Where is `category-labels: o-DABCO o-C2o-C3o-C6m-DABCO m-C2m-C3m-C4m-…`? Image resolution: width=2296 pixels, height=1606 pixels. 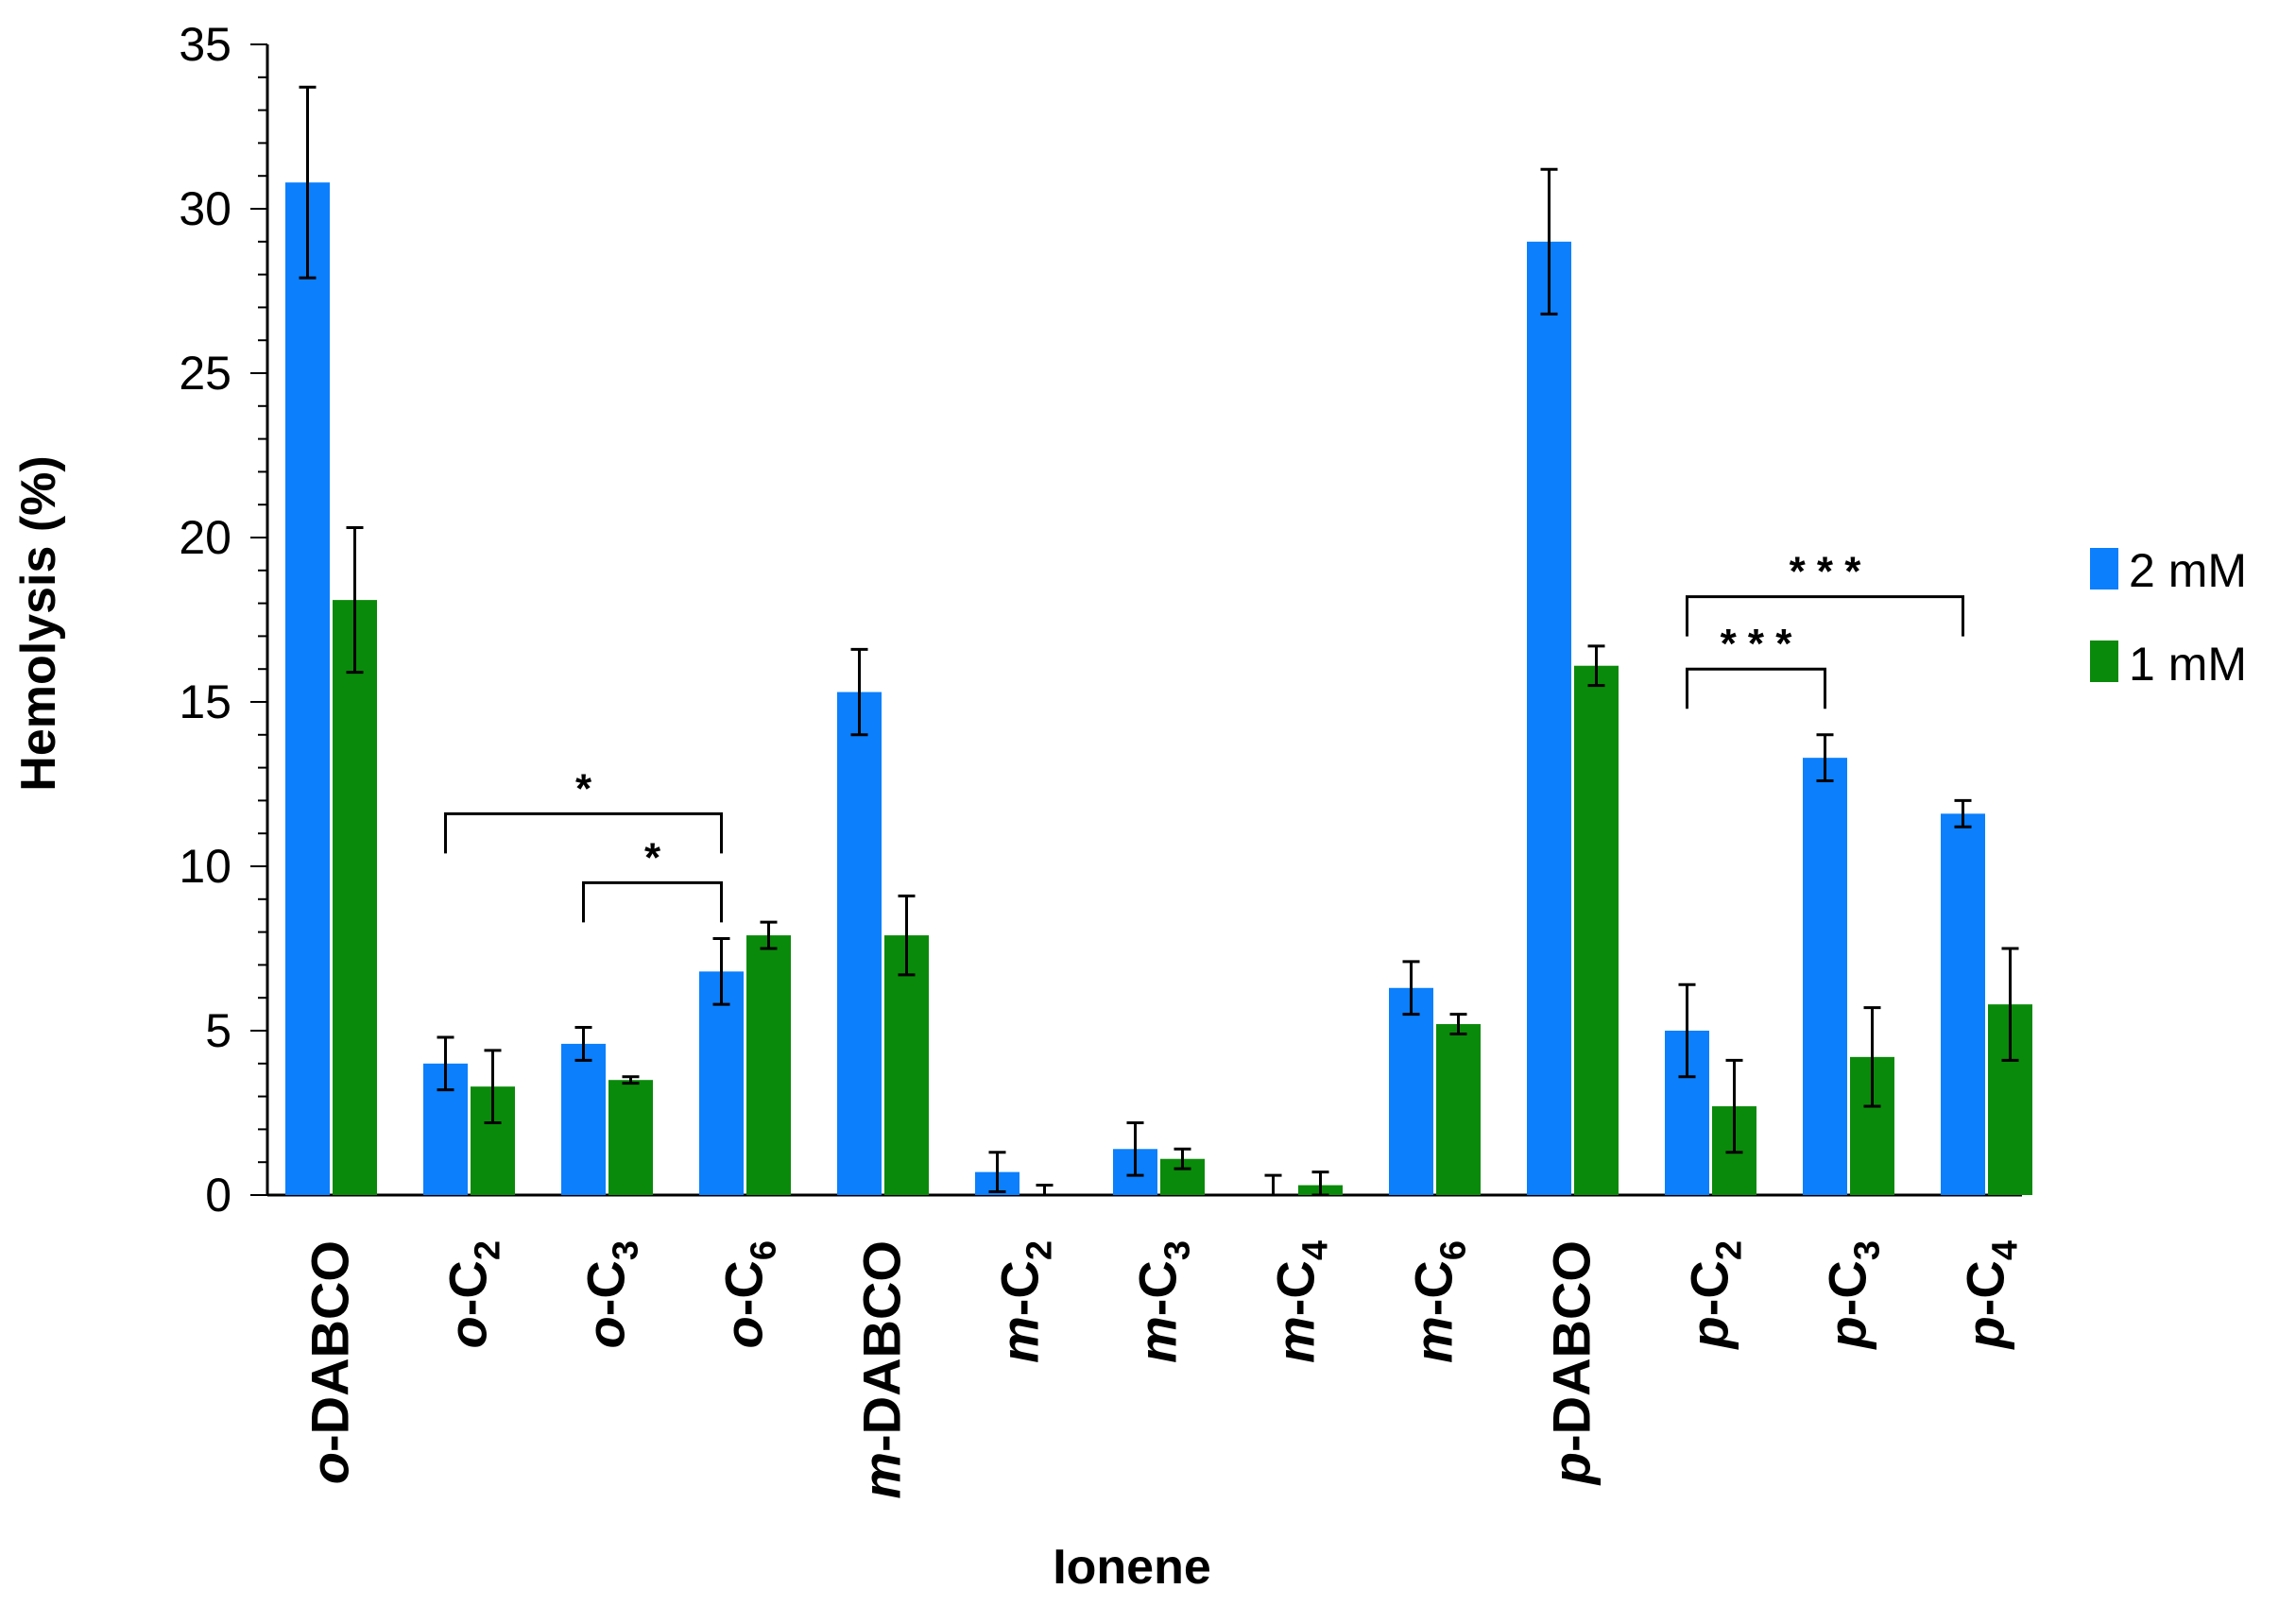
category-labels: o-DABCO o-C2o-C3o-C6m-DABCO m-C2m-C3m-C4m-… is located at coordinates (1163, 1369).